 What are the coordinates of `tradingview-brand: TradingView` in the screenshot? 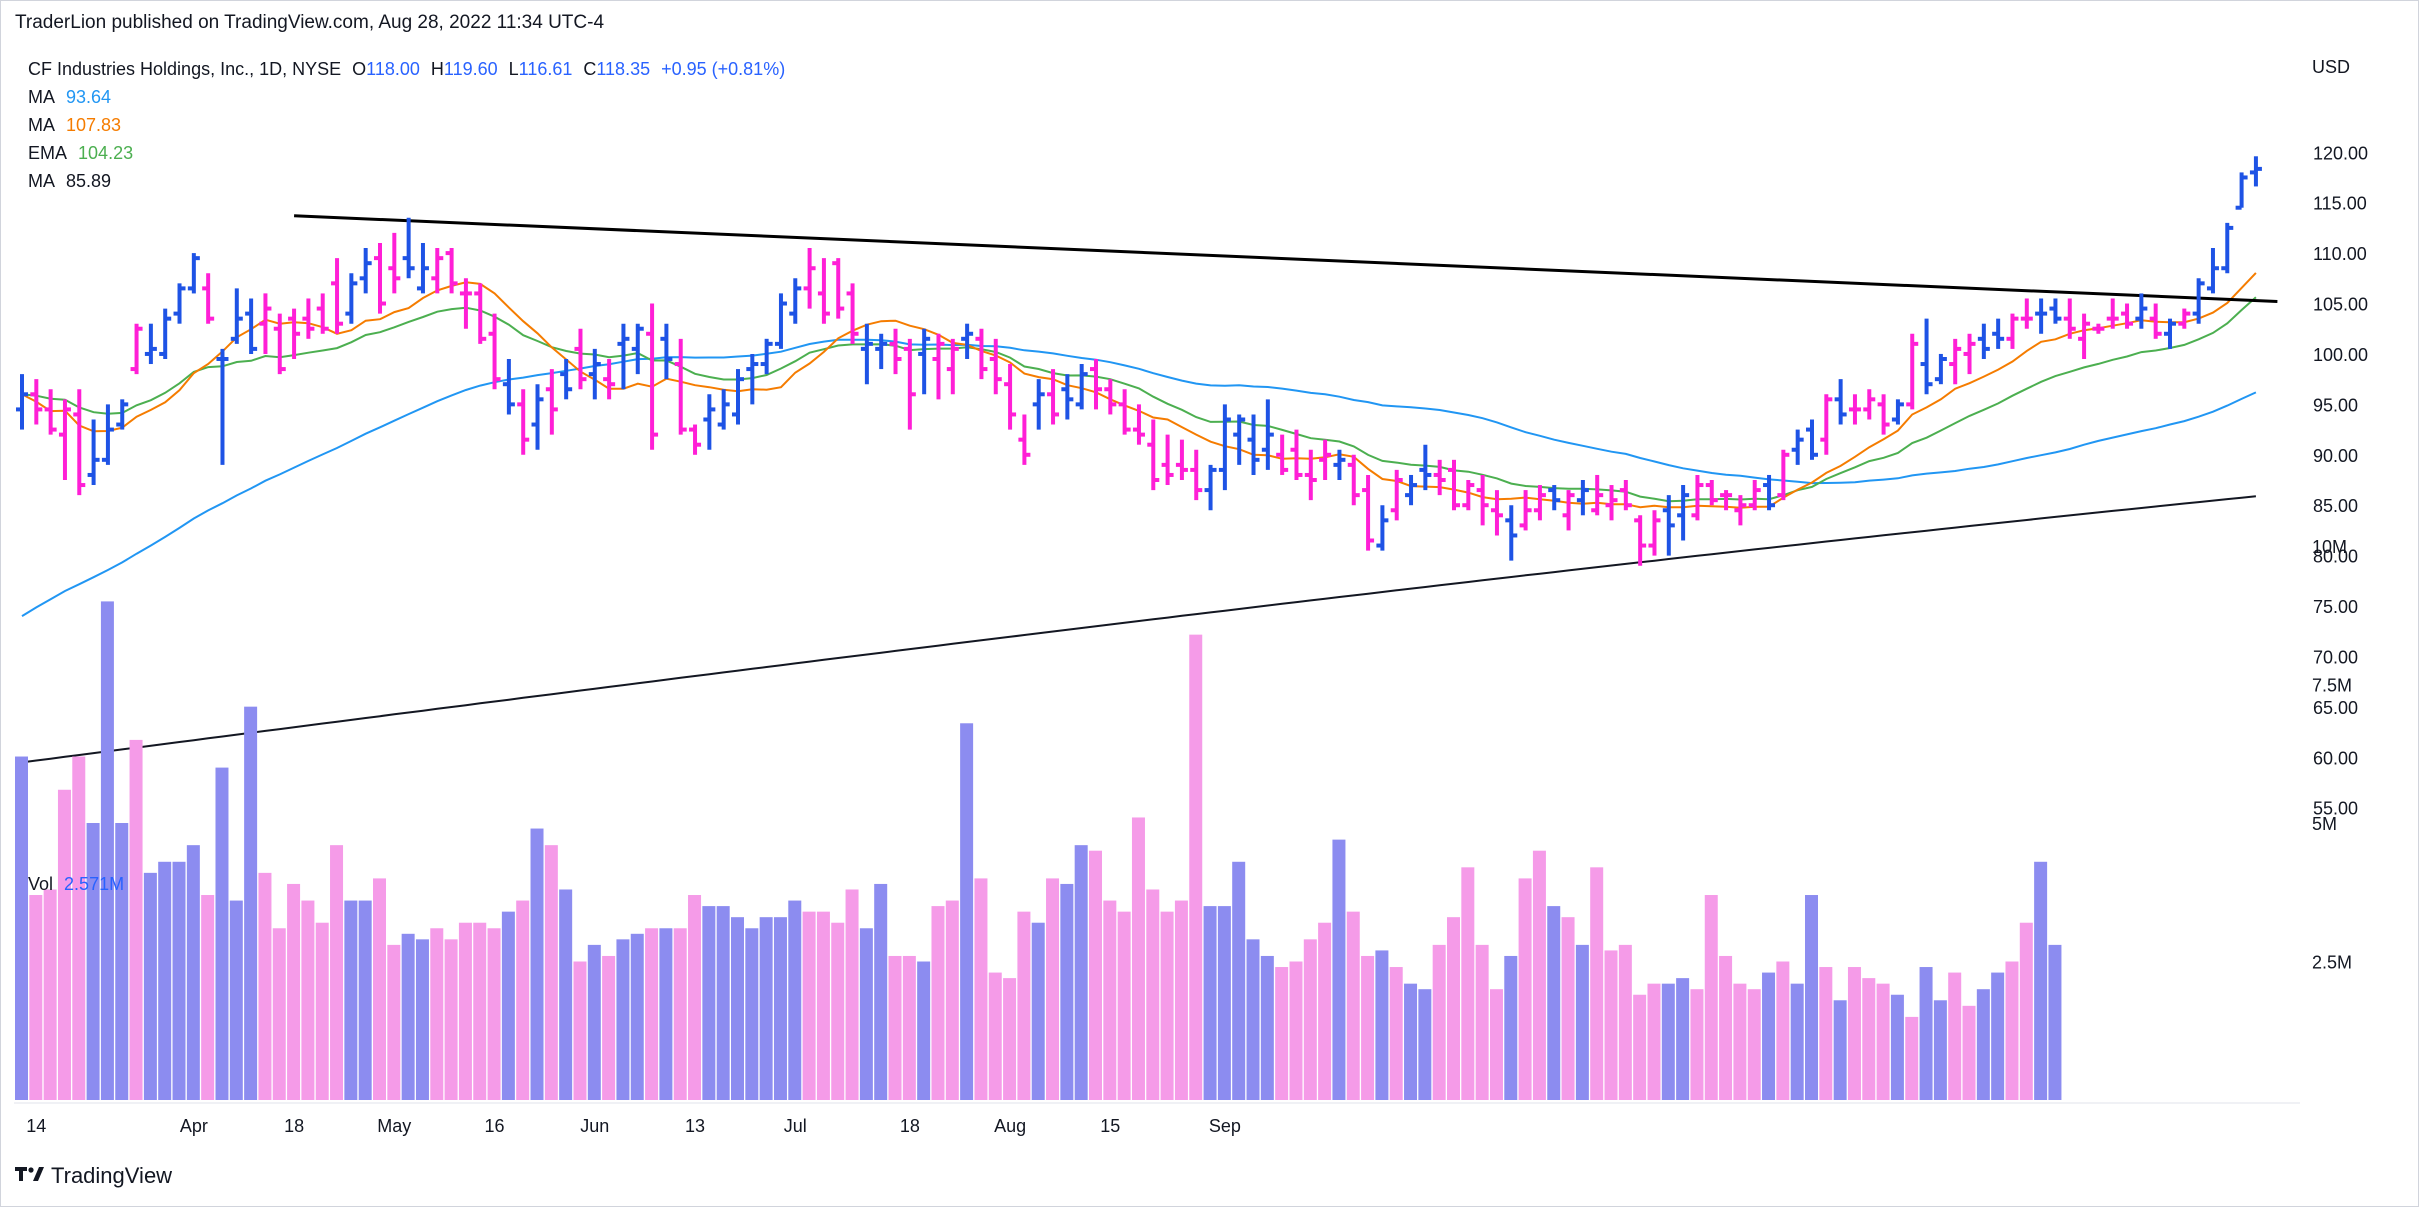 It's located at (93, 1176).